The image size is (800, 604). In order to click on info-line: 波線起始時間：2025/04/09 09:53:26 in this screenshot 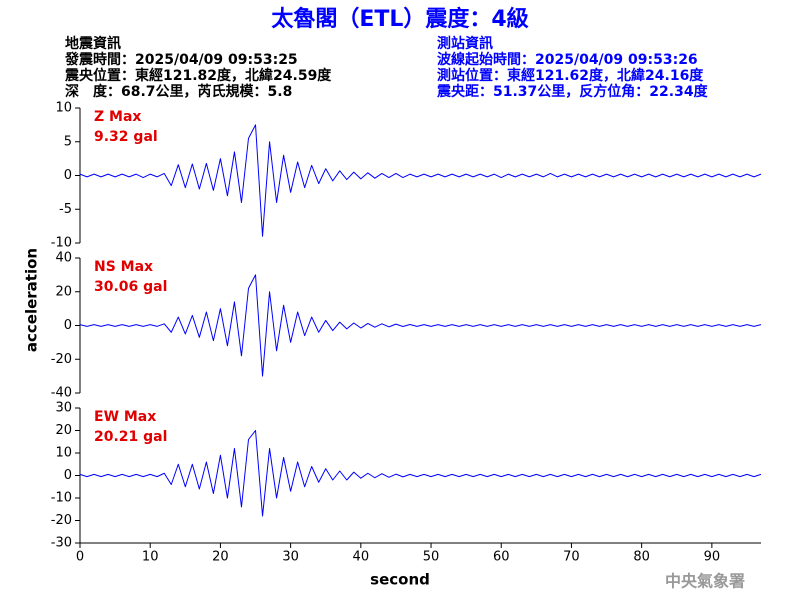, I will do `click(567, 59)`.